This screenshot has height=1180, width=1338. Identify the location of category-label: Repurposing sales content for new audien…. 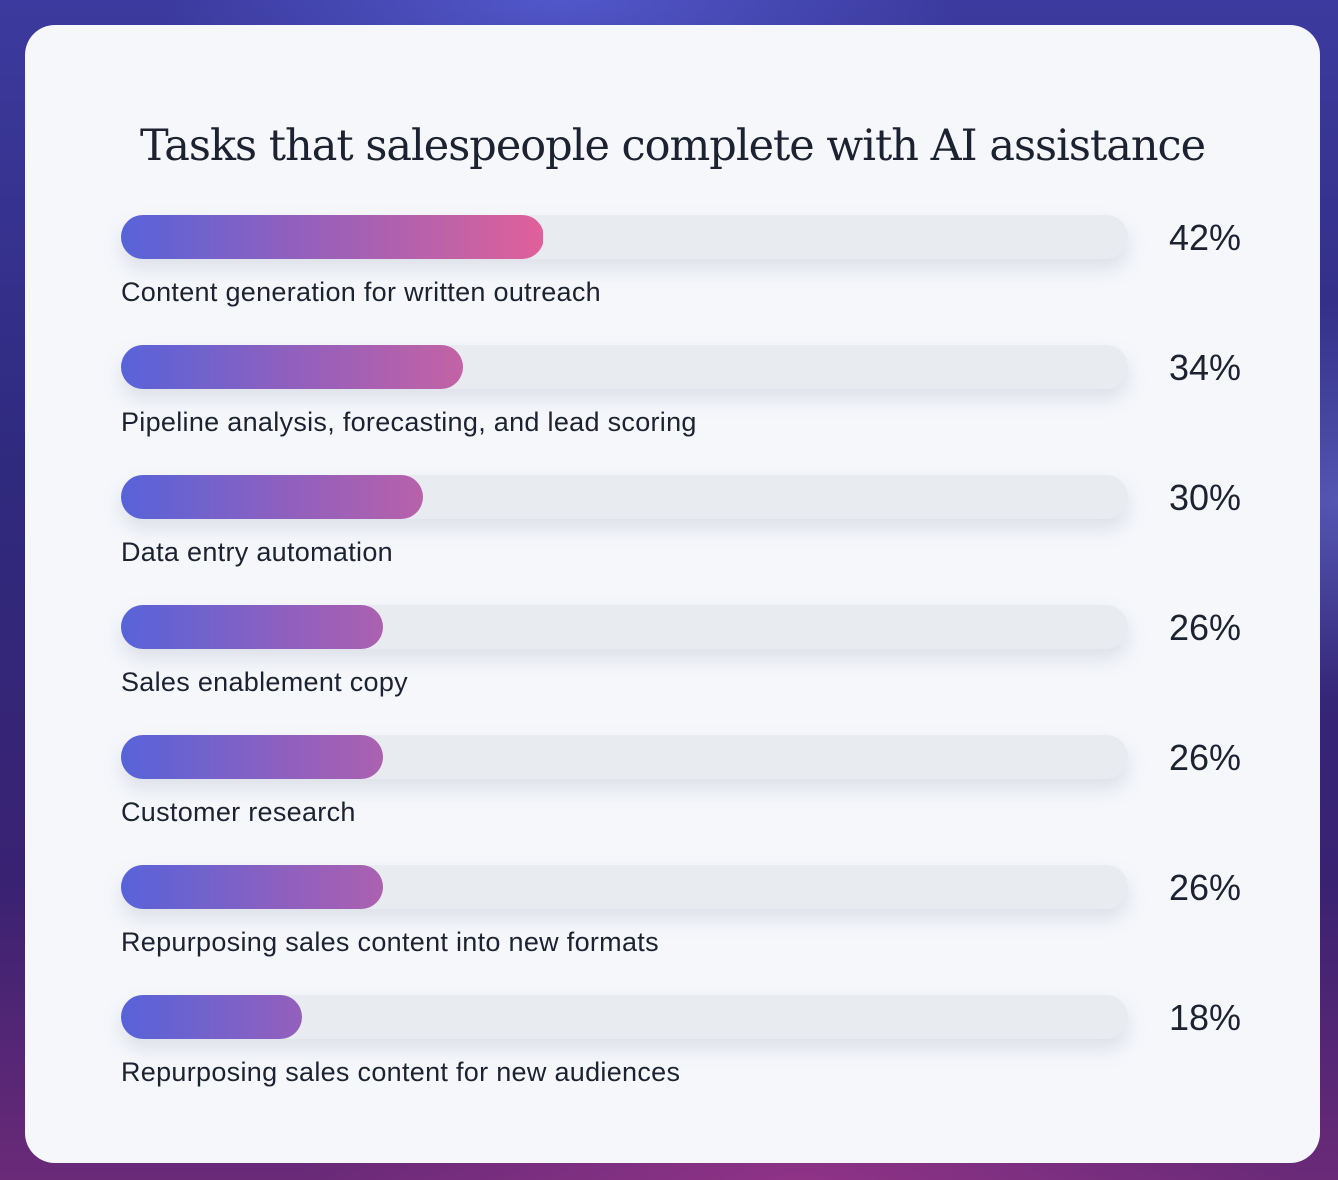
(401, 1072).